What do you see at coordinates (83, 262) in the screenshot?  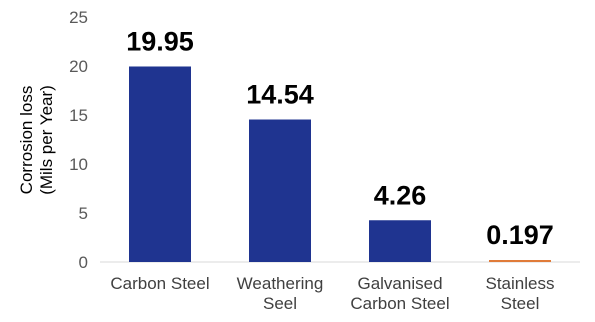 I see `y-tick-label: 0` at bounding box center [83, 262].